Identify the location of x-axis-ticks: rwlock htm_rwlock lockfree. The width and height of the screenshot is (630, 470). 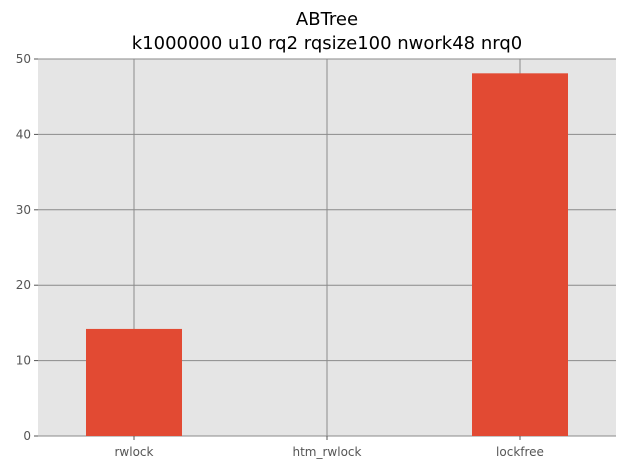
(329, 447).